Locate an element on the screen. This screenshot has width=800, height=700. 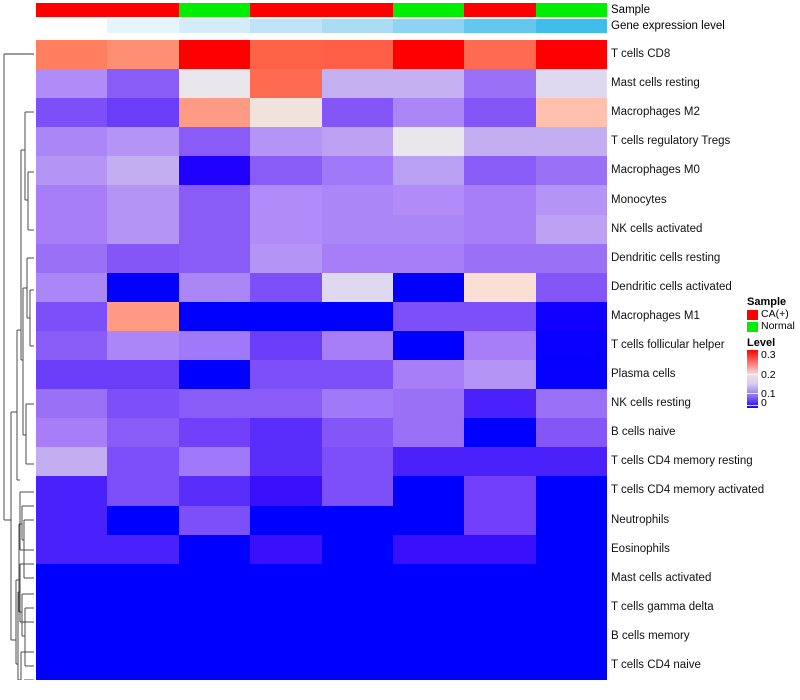
row-label: Dendritic cells resting is located at coordinates (666, 257).